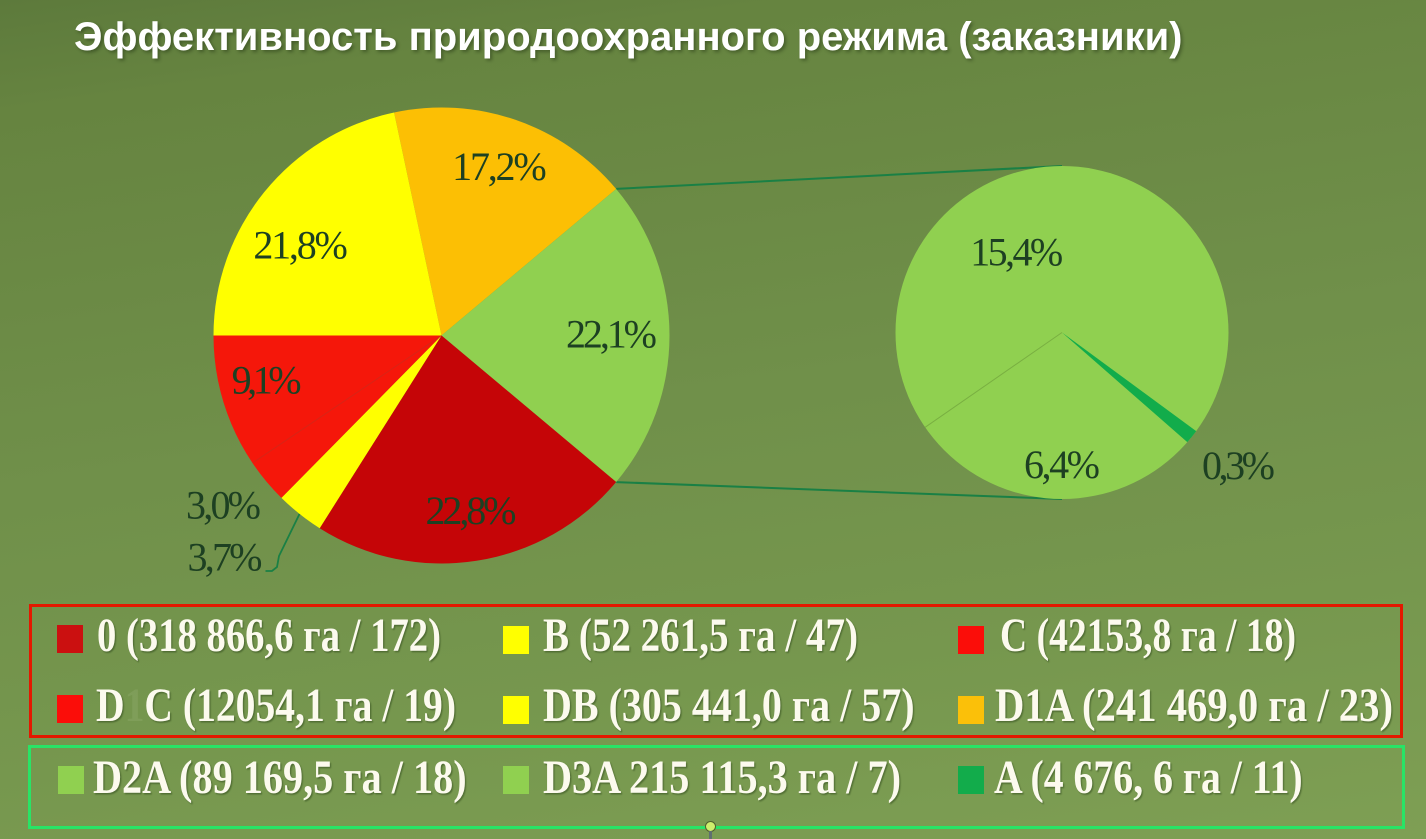 This screenshot has width=1426, height=839. Describe the element at coordinates (1238, 465) in the screenshot. I see `svg-text: 0,3%` at that location.